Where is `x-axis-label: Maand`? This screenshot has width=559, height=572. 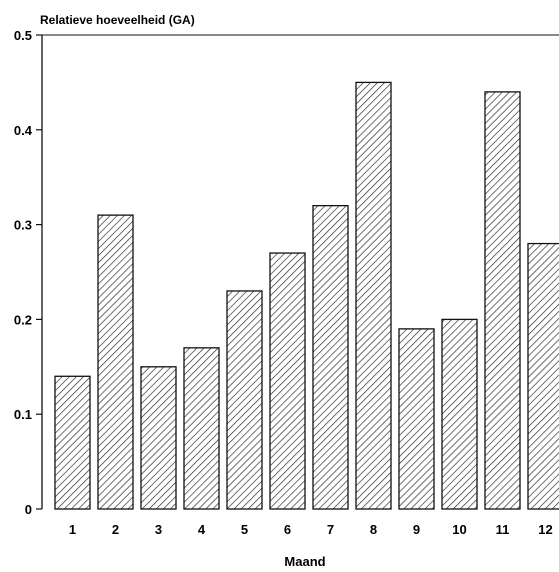 x-axis-label: Maand is located at coordinates (304, 561).